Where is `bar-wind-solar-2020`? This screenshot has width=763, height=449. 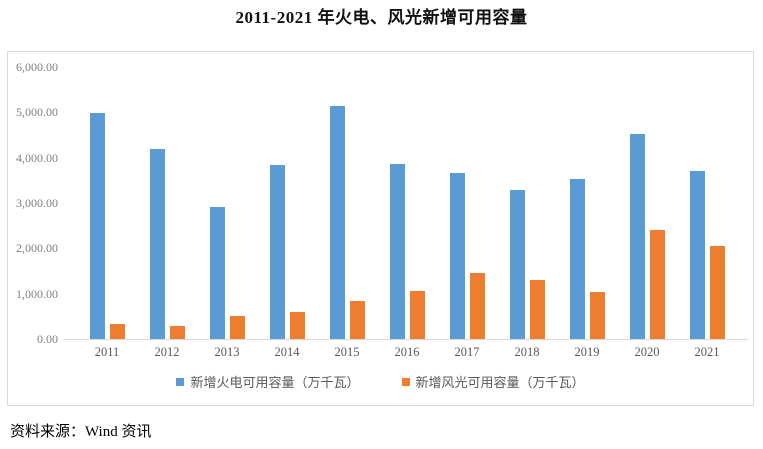 bar-wind-solar-2020 is located at coordinates (657, 284).